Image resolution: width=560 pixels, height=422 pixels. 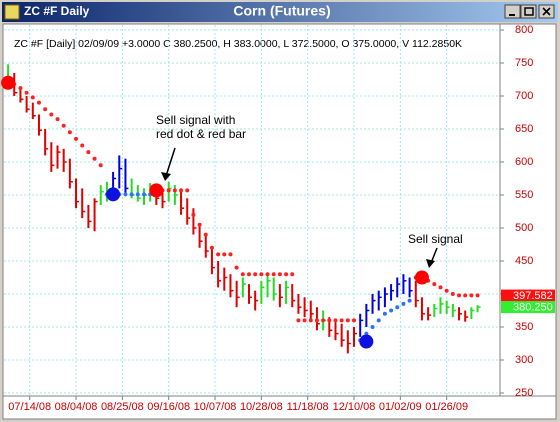 What do you see at coordinates (122, 407) in the screenshot?
I see `x-tick-label: 08/25/08` at bounding box center [122, 407].